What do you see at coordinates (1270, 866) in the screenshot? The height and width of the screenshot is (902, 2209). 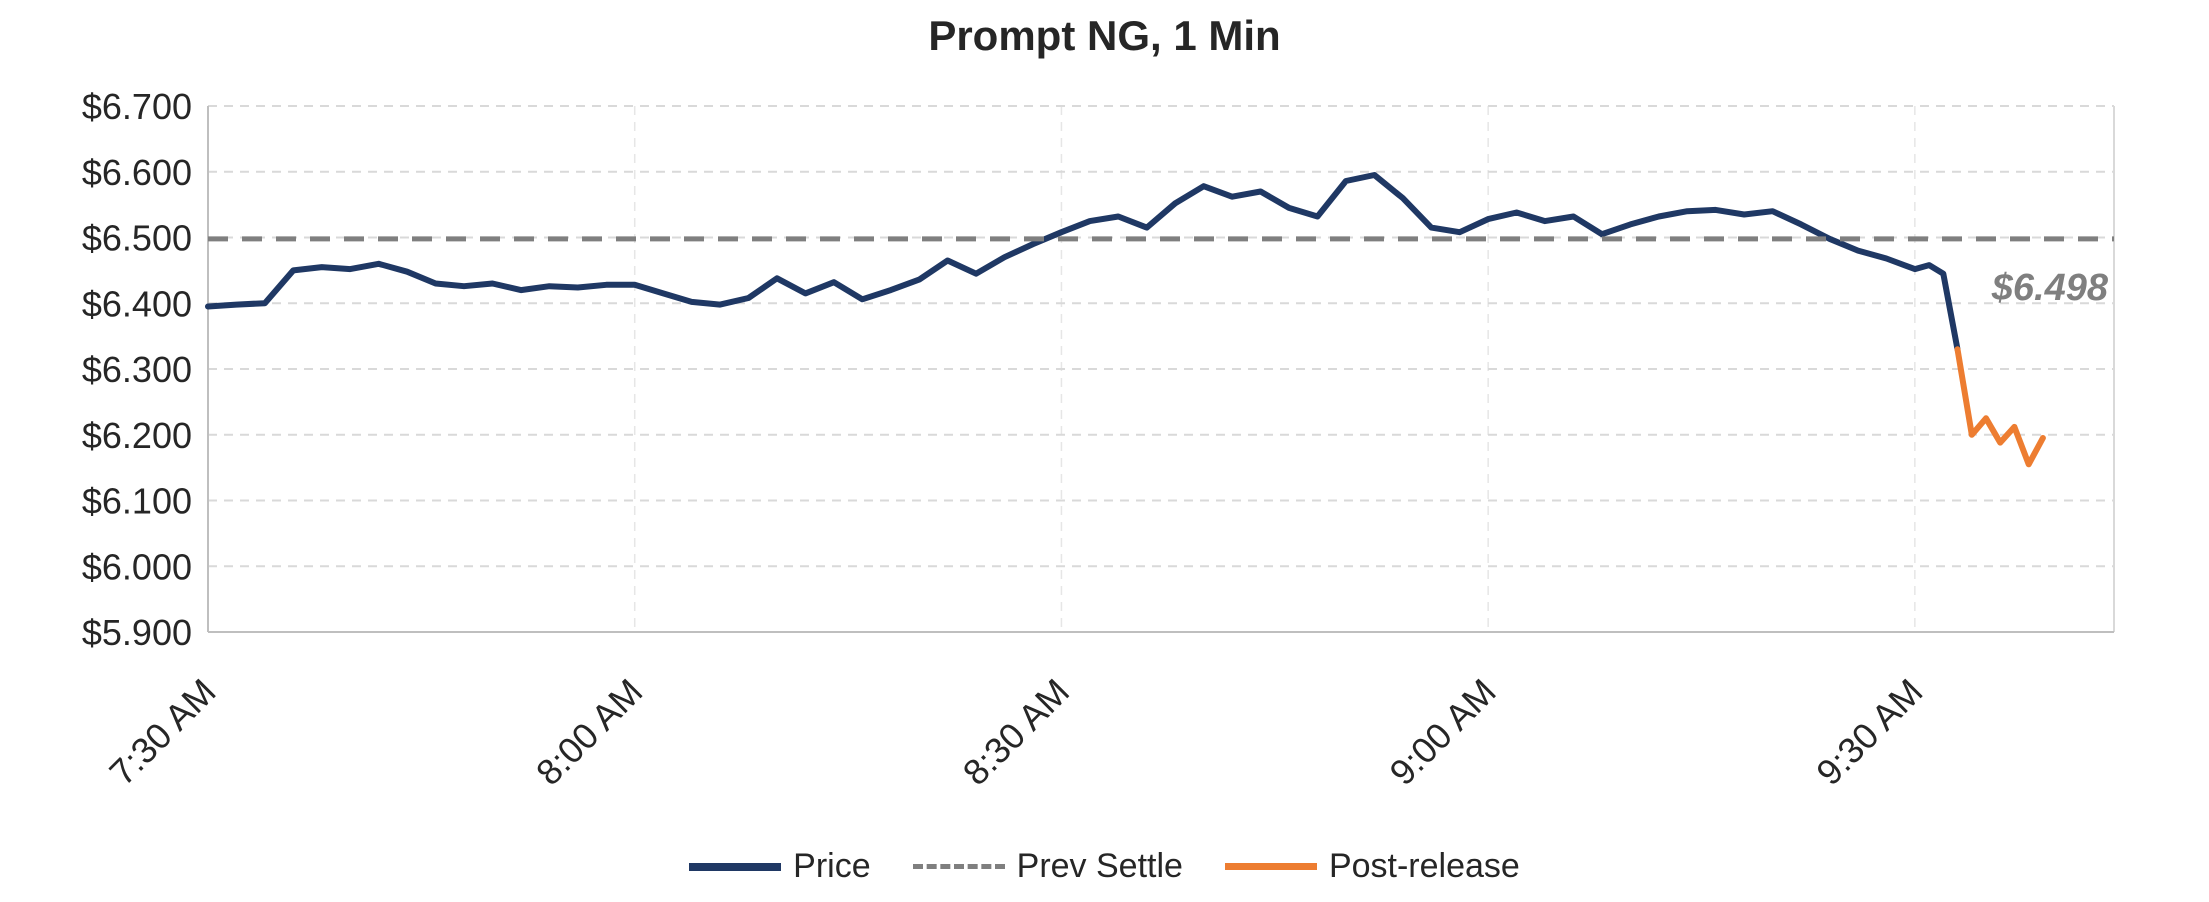 I see `post-release-line-swatch` at bounding box center [1270, 866].